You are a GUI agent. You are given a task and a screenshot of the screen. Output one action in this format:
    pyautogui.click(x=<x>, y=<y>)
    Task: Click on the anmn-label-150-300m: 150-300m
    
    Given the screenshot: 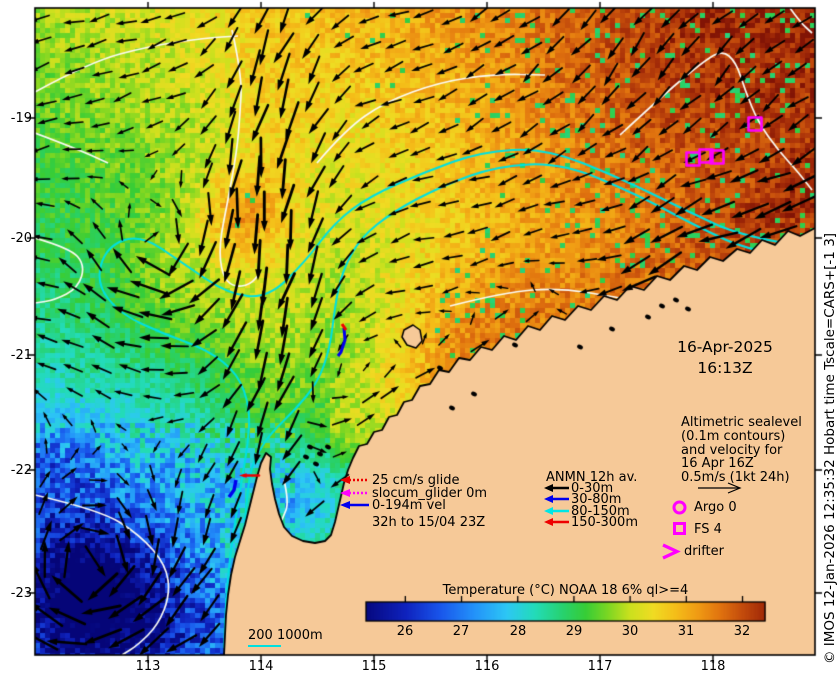 What is the action you would take?
    pyautogui.click(x=604, y=522)
    